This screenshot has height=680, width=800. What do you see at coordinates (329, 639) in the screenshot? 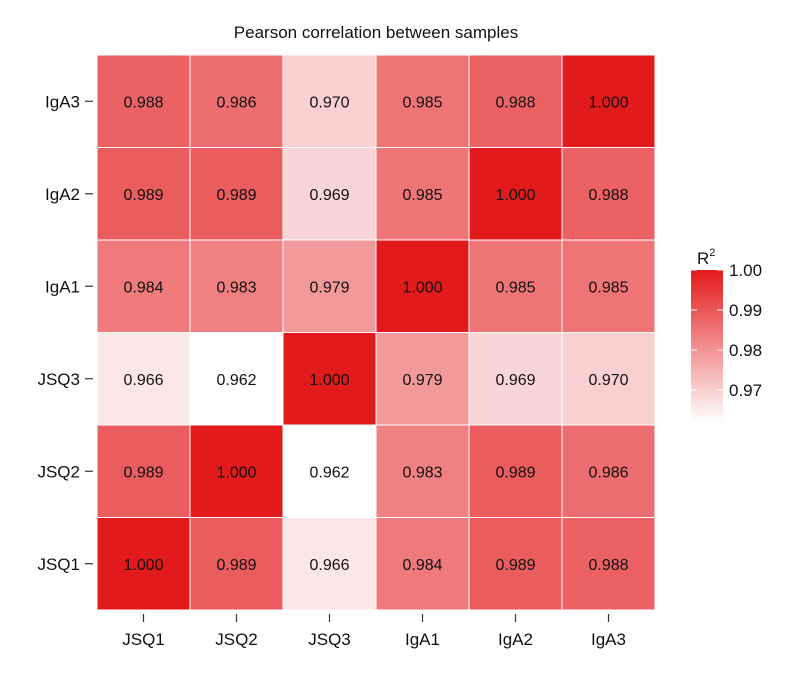
I see `x-tick-label-JSQ3: JSQ3` at bounding box center [329, 639].